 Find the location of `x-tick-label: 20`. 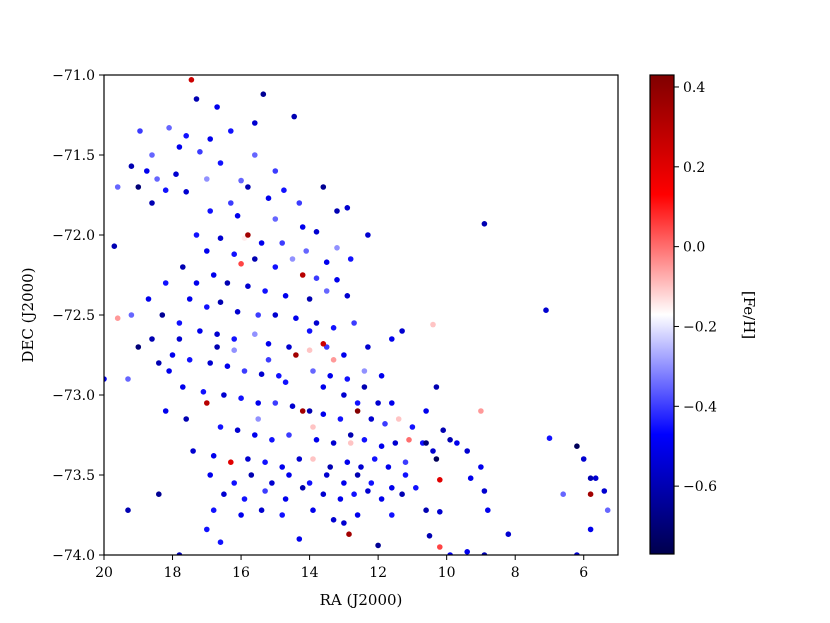

x-tick-label: 20 is located at coordinates (104, 573).